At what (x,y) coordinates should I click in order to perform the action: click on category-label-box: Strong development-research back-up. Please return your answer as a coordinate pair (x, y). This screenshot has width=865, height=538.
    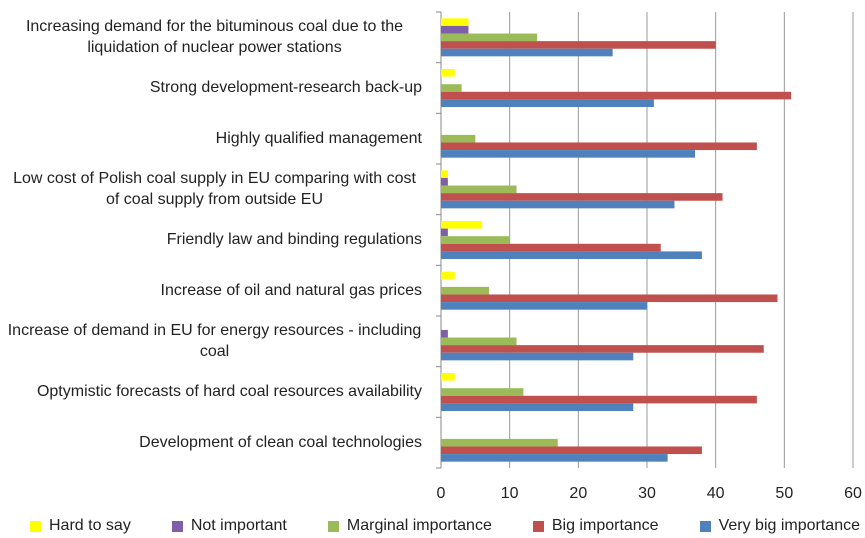
    Looking at the image, I should click on (211, 88).